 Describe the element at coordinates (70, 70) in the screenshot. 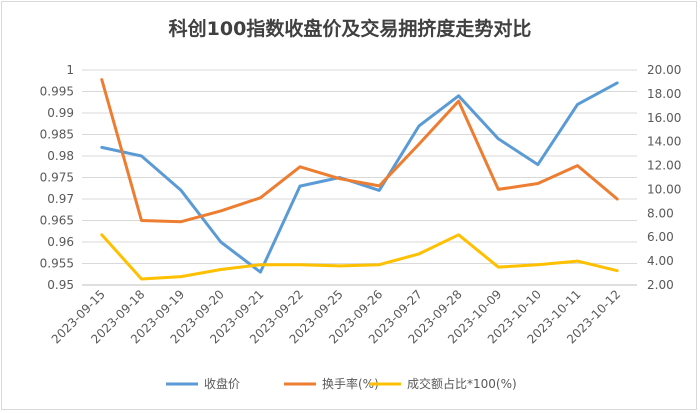

I see `left-tick-label: 1` at that location.